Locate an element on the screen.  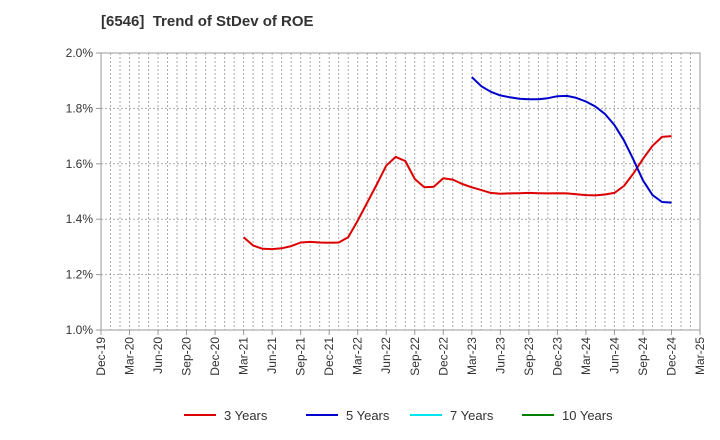
y-tick-label: 1.2% is located at coordinates (80, 275).